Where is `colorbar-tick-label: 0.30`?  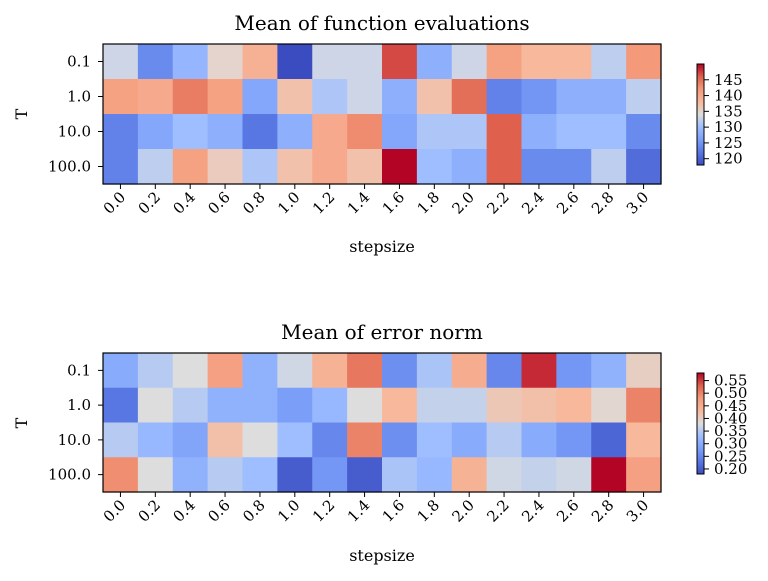 colorbar-tick-label: 0.30 is located at coordinates (730, 444).